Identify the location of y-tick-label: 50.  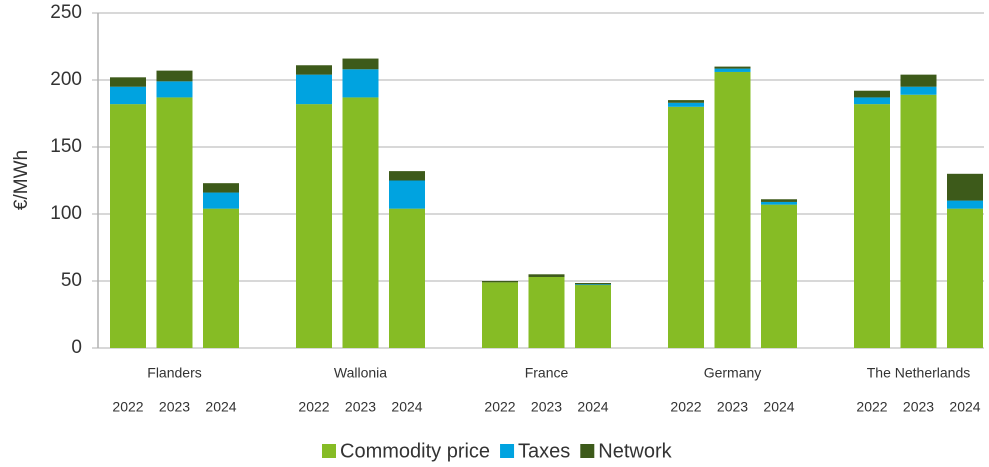
(71, 280).